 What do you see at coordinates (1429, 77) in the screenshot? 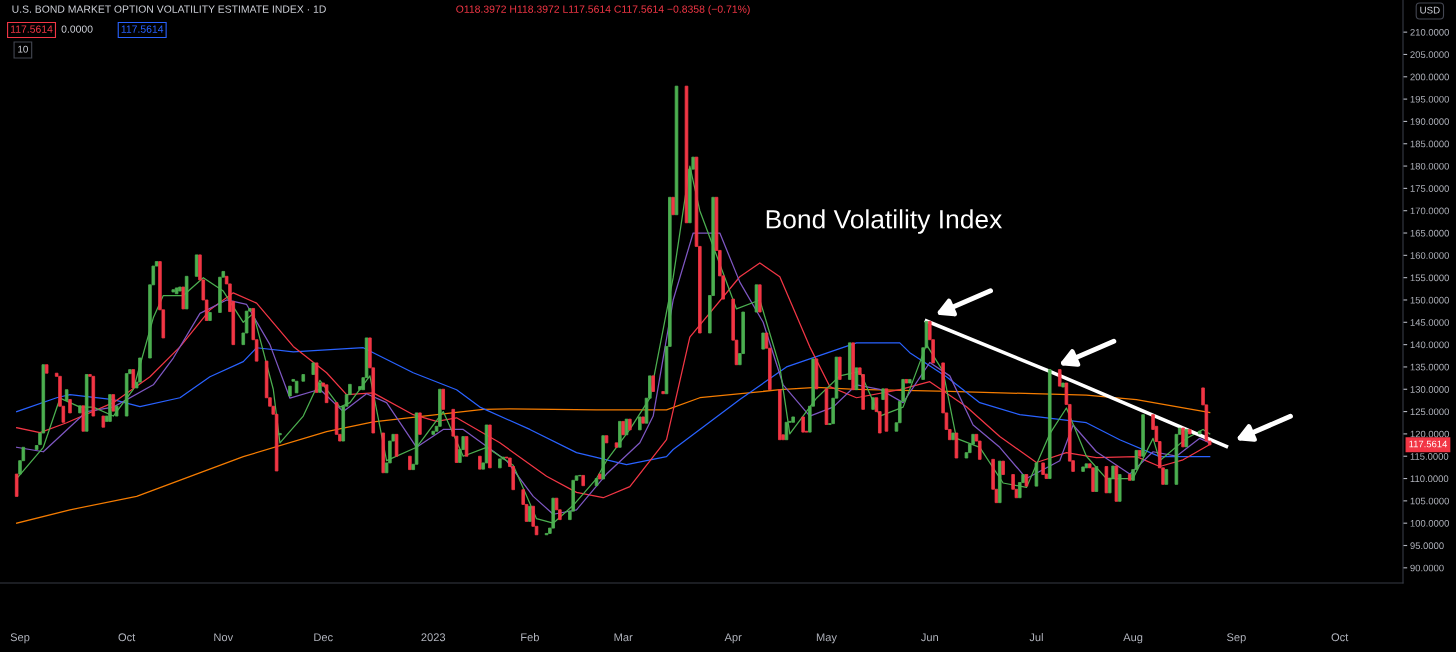
I see `y-tick-label: 200.0000` at bounding box center [1429, 77].